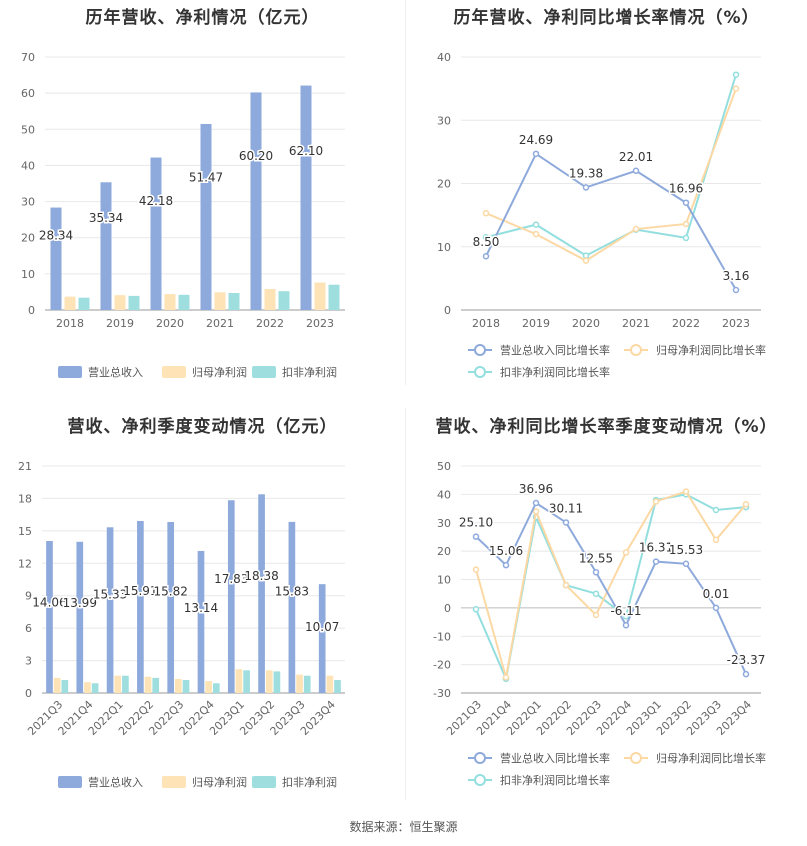 This screenshot has width=807, height=846. Describe the element at coordinates (686, 550) in the screenshot. I see `data-label: 15.53` at that location.